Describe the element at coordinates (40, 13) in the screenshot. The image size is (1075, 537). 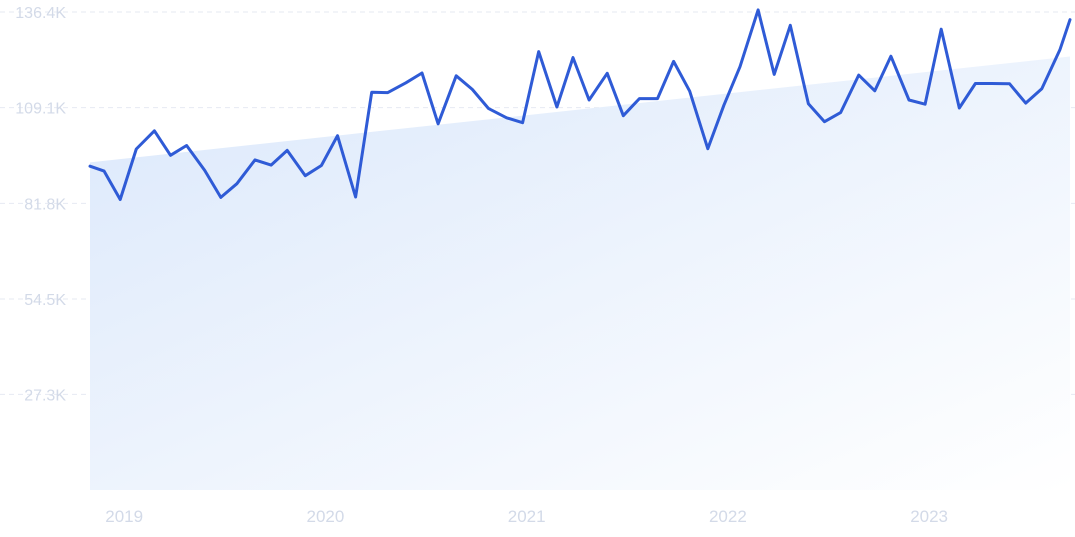
I see `y-tick-label: 136.4K` at that location.